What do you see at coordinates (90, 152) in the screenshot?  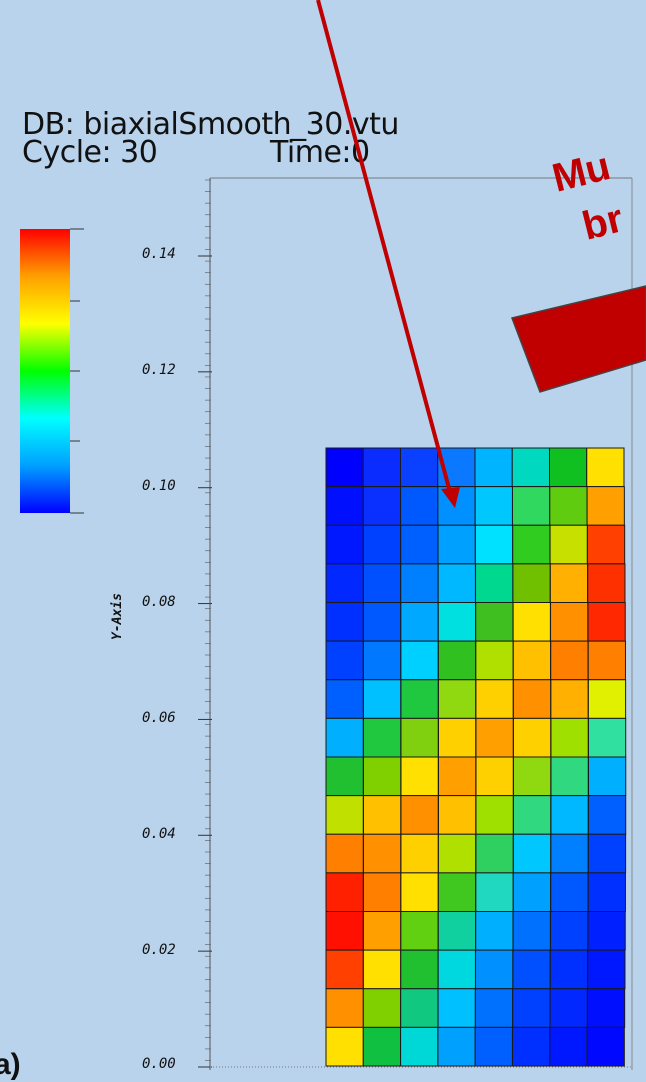 I see `cycle-label: Cycle: 30` at bounding box center [90, 152].